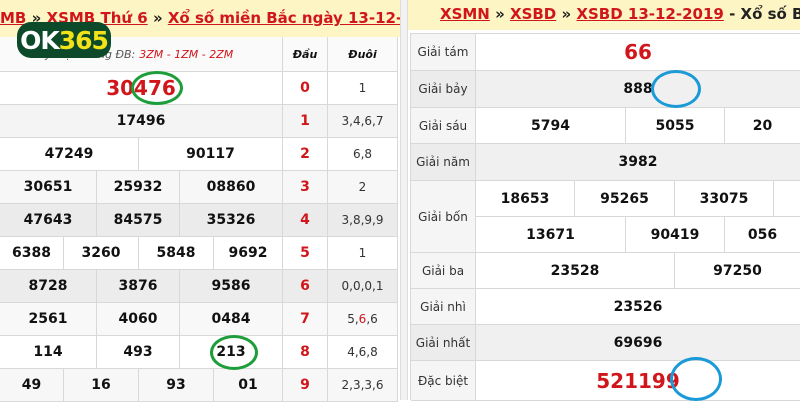 The image size is (800, 402). Describe the element at coordinates (638, 162) in the screenshot. I see `prize-nam-value: 3982` at that location.